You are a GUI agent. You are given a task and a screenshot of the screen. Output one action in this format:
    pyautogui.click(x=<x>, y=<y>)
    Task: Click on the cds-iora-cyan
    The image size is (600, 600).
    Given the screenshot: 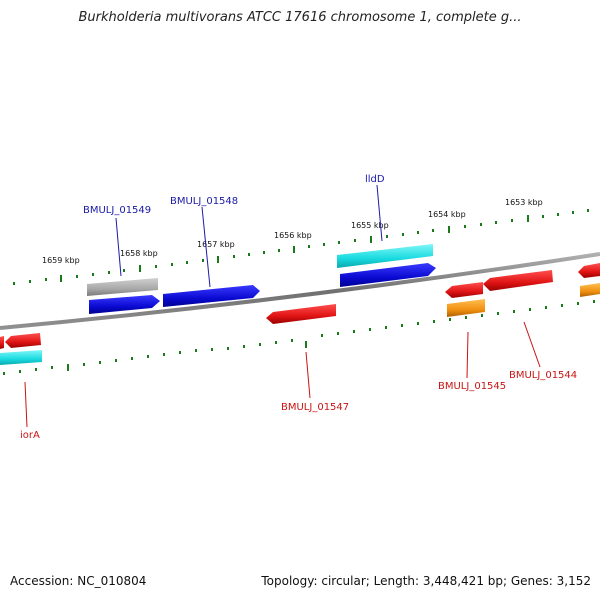 What is the action you would take?
    pyautogui.click(x=21, y=357)
    